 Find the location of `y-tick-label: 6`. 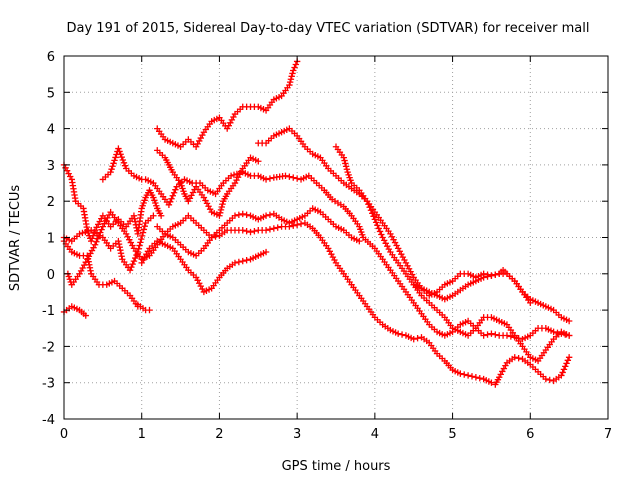

y-tick-label: 6 is located at coordinates (51, 57).